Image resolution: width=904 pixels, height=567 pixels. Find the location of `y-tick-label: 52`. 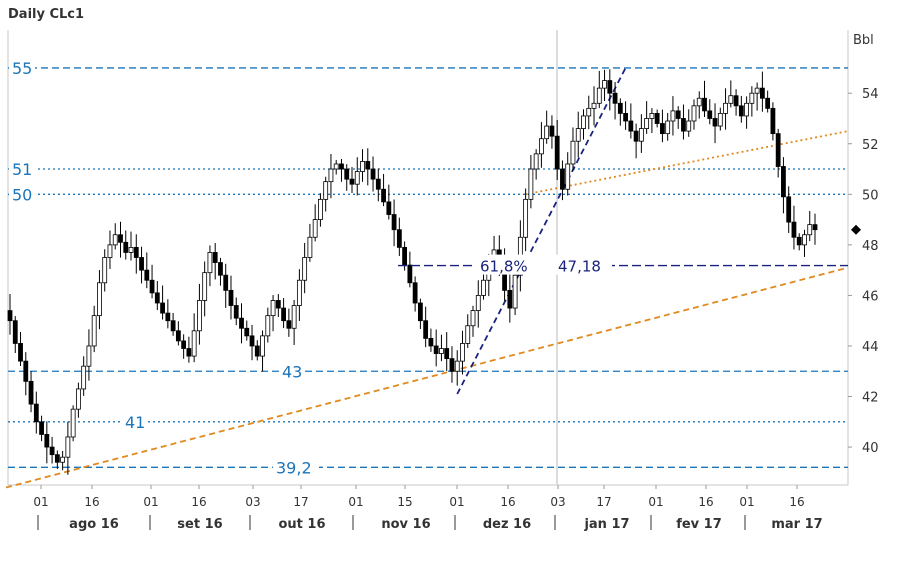

y-tick-label: 52 is located at coordinates (870, 145).